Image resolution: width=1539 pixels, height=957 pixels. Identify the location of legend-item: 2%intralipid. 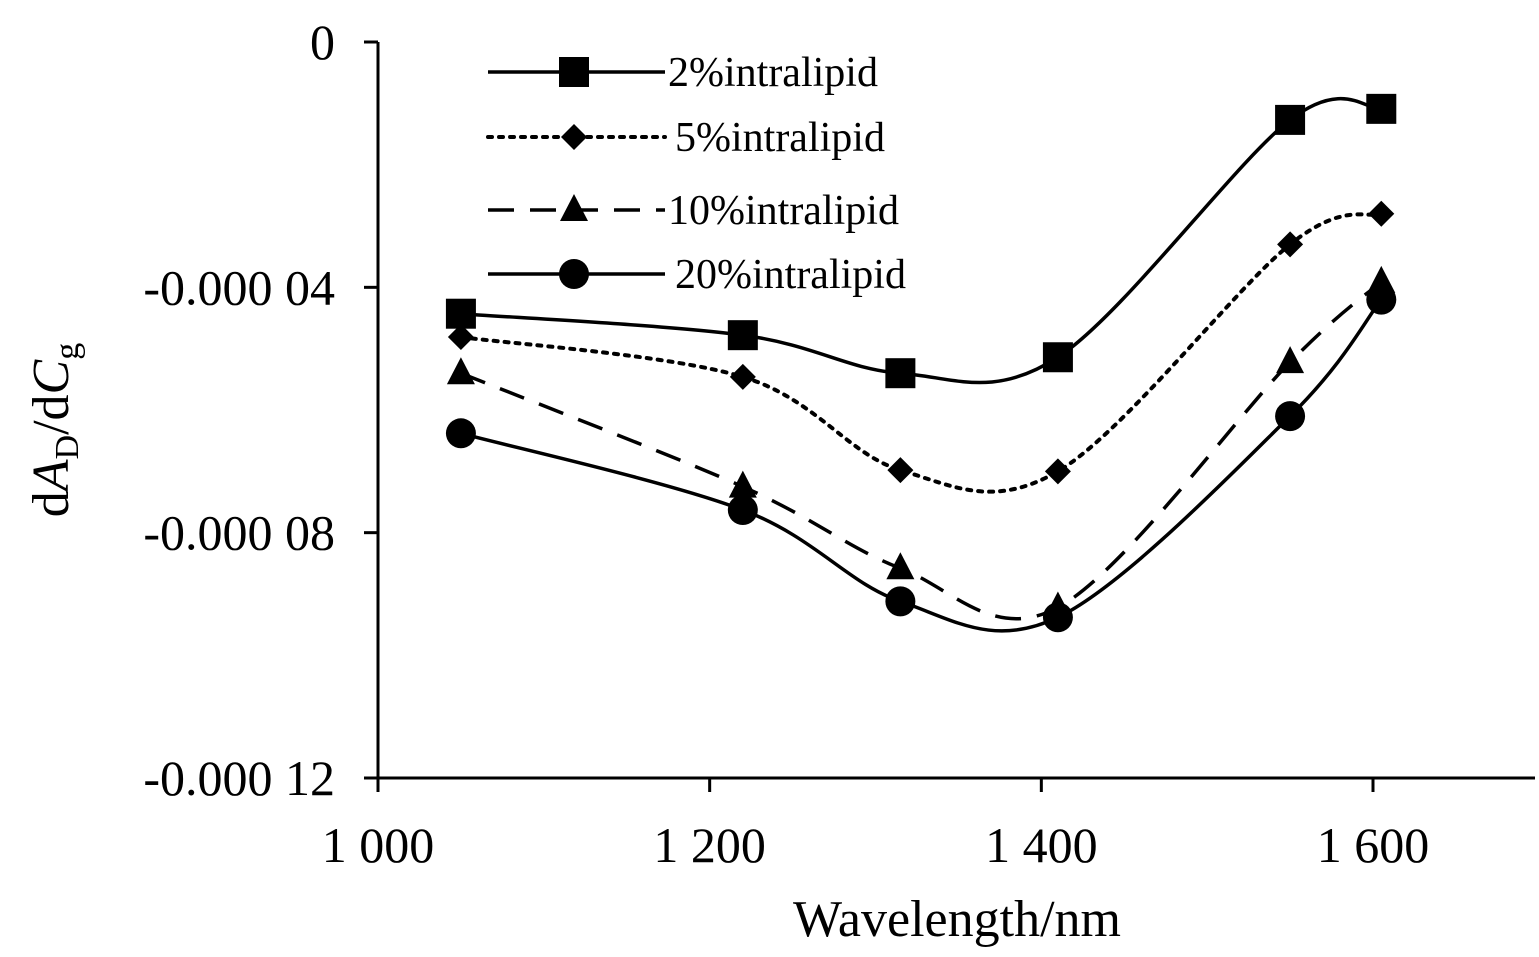
(683, 73).